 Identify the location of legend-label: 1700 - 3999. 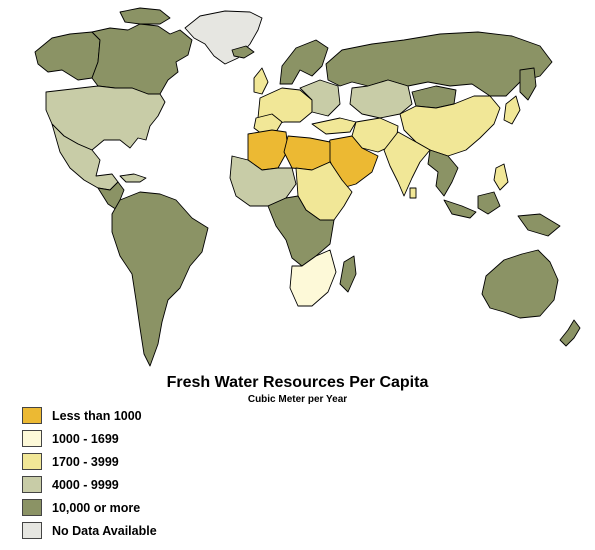
(85, 462).